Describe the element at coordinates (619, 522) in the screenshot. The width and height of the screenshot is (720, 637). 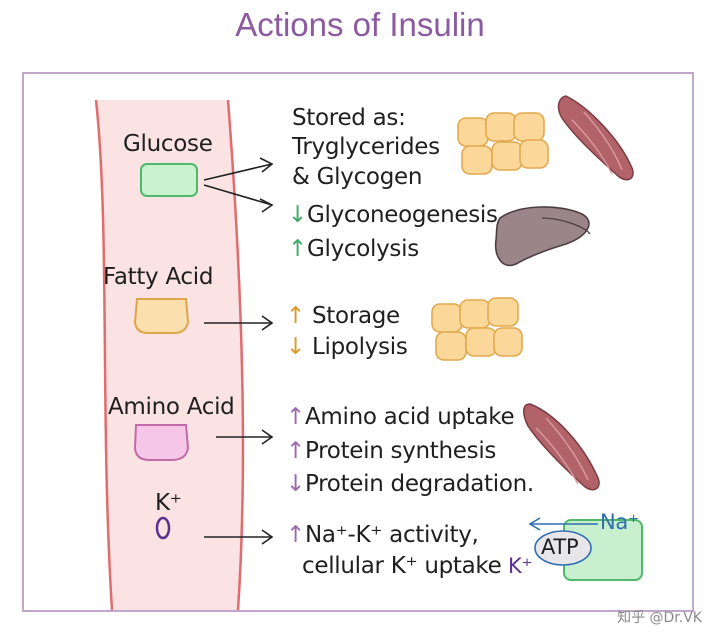
I see `pump-na-label: Na⁺` at that location.